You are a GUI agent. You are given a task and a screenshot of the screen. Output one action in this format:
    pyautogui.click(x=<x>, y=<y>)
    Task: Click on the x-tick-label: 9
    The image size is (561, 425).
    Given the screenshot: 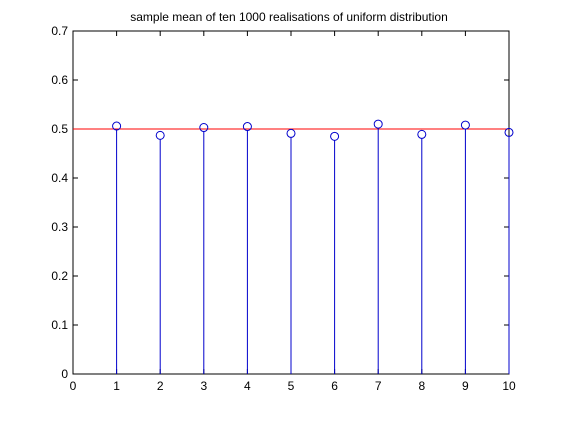 What is the action you would take?
    pyautogui.click(x=465, y=386)
    